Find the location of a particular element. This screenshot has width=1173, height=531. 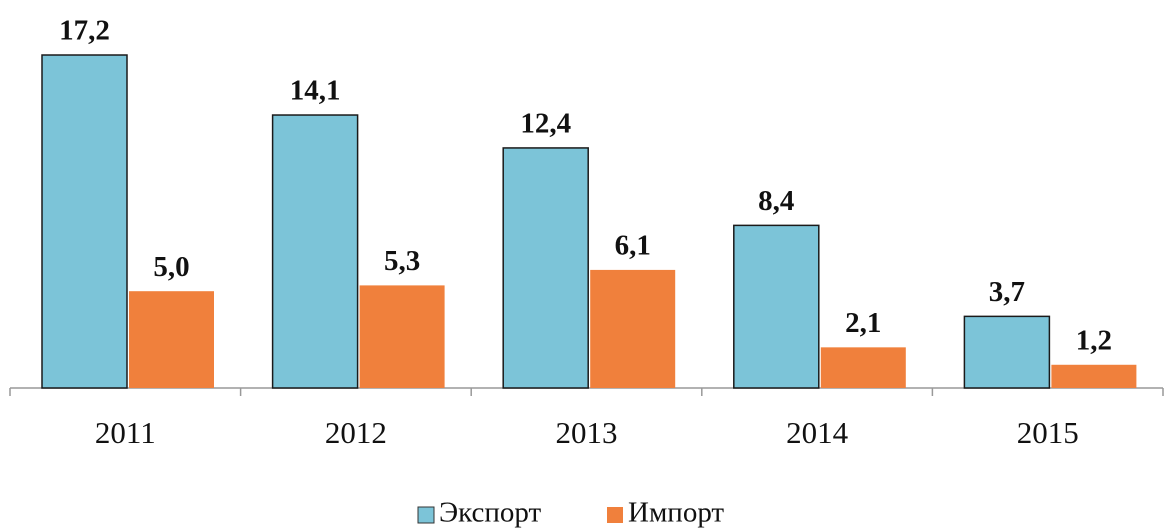

data-label: 17,2 is located at coordinates (84, 31).